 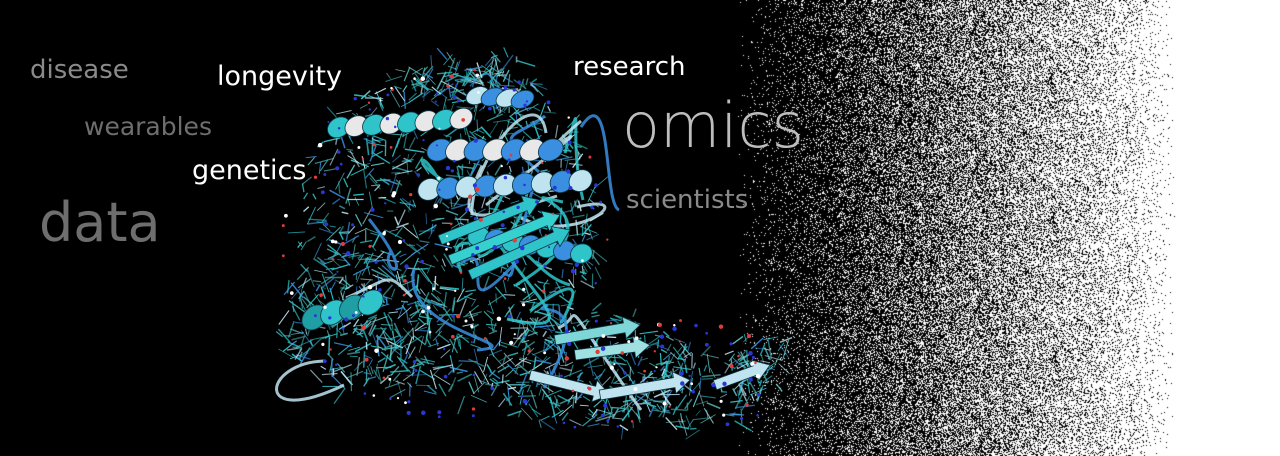 What do you see at coordinates (644, 386) in the screenshot?
I see `beta-strand` at bounding box center [644, 386].